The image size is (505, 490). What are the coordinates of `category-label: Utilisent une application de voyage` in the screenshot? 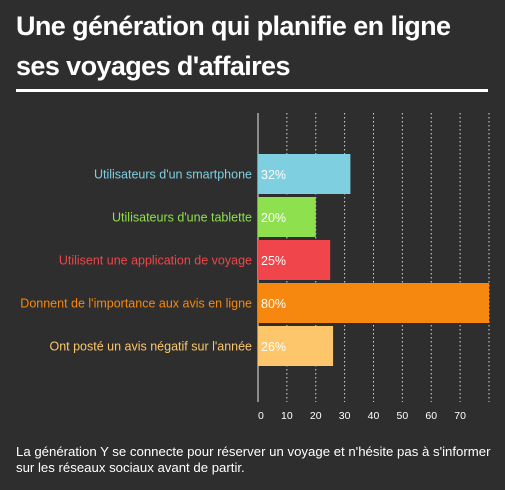 It's located at (155, 261).